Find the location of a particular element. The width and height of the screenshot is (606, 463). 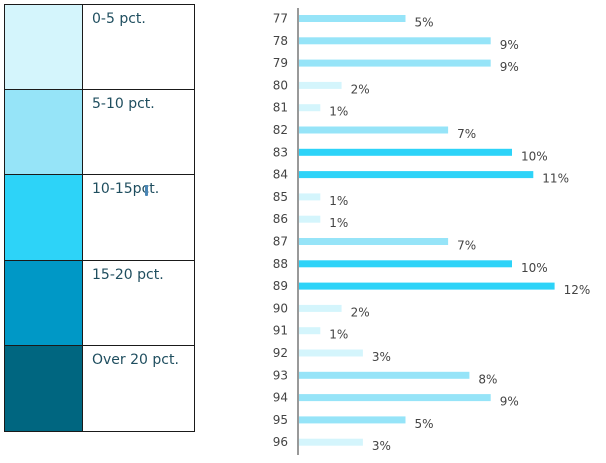

y-tick-label: 87 is located at coordinates (280, 242).